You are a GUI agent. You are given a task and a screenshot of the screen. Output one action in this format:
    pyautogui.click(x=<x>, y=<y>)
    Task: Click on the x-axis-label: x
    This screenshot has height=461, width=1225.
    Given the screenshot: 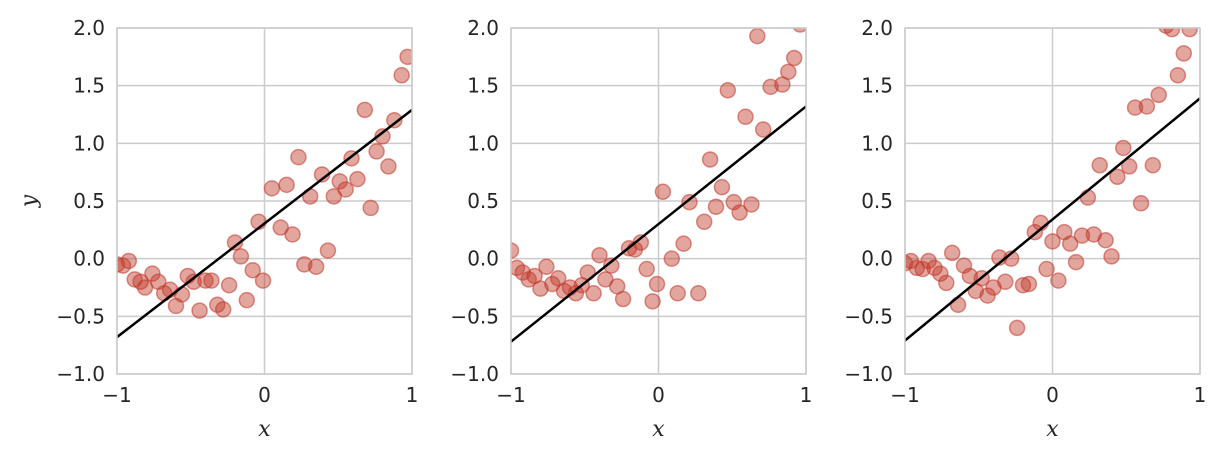 What is the action you would take?
    pyautogui.click(x=1052, y=429)
    